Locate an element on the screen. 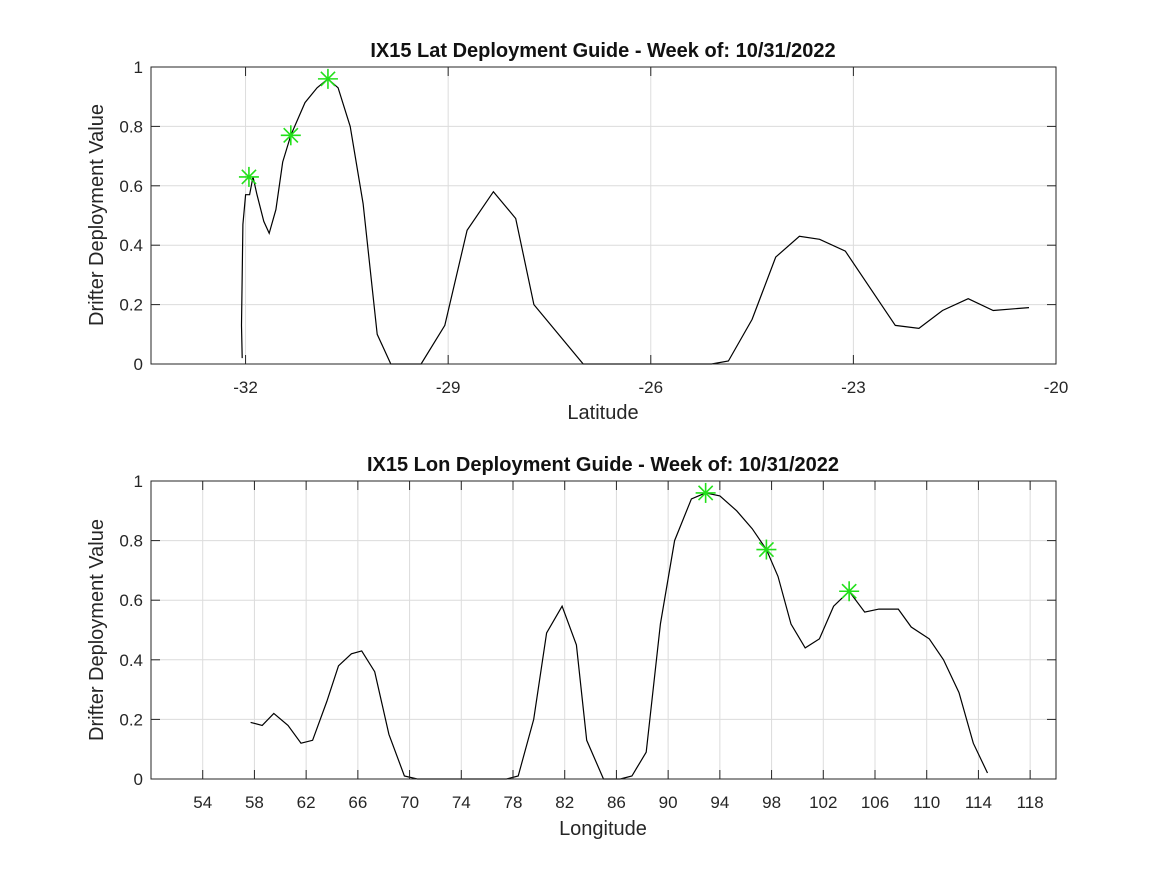 Image resolution: width=1167 pixels, height=875 pixels. lat-x-tick-label: -20 is located at coordinates (1056, 387).